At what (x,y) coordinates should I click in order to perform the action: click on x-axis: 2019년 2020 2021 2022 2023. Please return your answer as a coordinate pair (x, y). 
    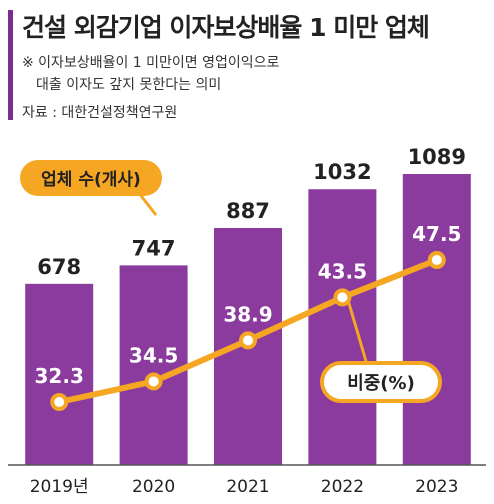
    Looking at the image, I should click on (247, 480).